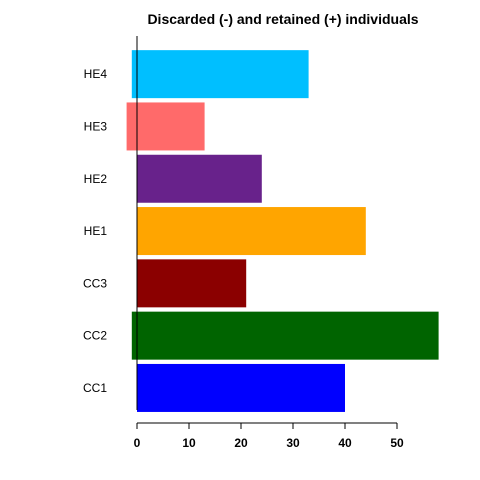 The width and height of the screenshot is (480, 480). I want to click on x-axis: 0 10 20 30 40 50, so click(269, 436).